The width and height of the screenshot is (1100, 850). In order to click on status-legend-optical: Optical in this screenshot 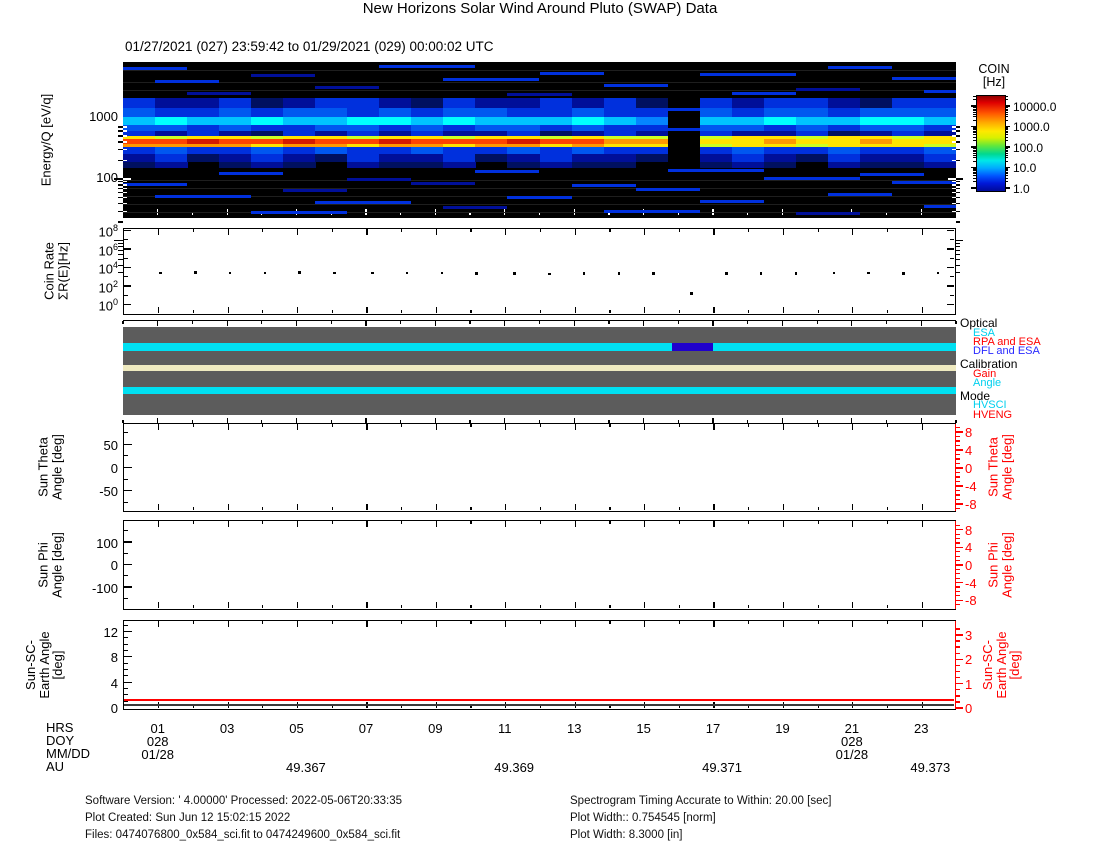, I will do `click(979, 323)`.